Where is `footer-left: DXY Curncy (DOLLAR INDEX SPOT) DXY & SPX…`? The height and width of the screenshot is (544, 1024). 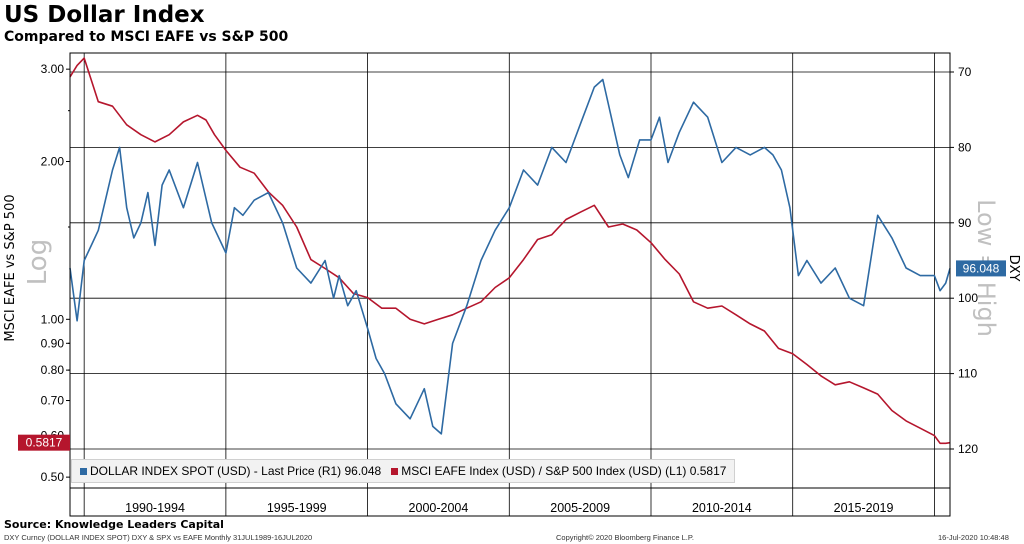 footer-left: DXY Curncy (DOLLAR INDEX SPOT) DXY & SPX… is located at coordinates (158, 537).